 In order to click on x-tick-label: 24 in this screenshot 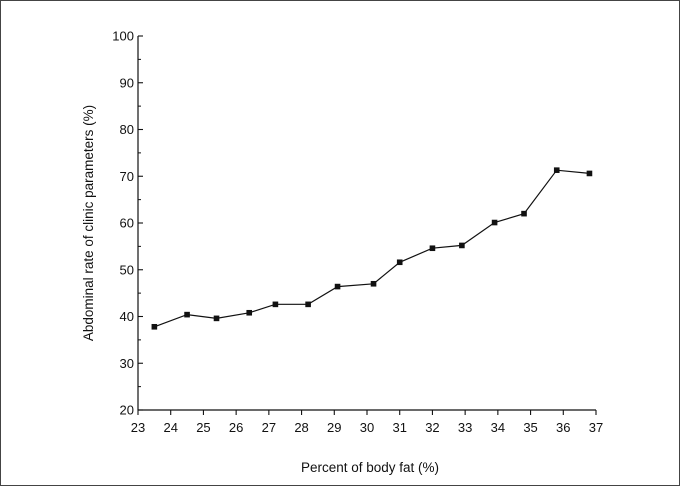, I will do `click(170, 427)`.